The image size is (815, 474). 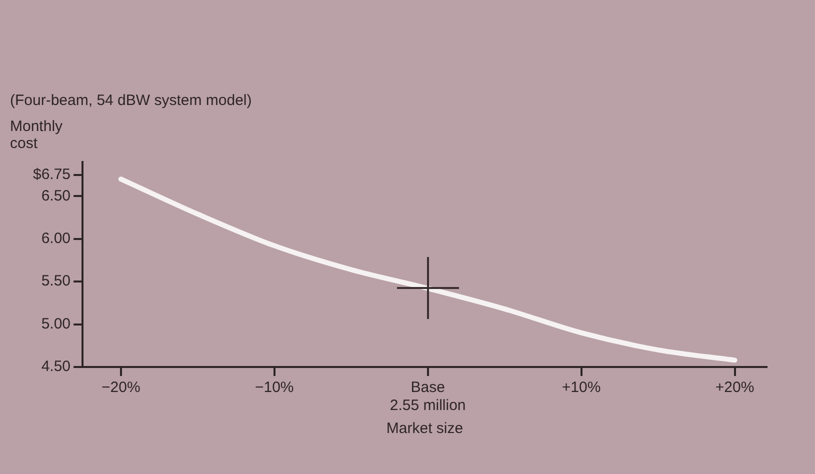 What do you see at coordinates (131, 100) in the screenshot?
I see `chart-title: (Four-beam, 54 dBW system model)` at bounding box center [131, 100].